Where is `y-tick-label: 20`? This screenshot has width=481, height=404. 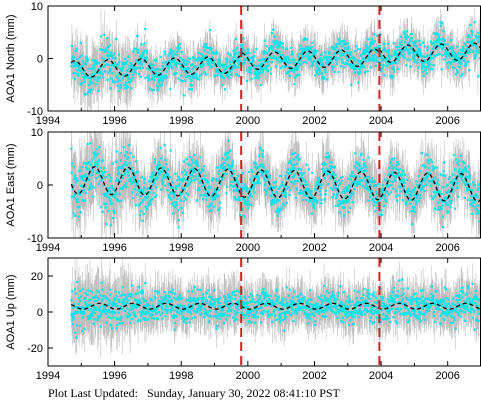
y-tick-label: 20 is located at coordinates (37, 277).